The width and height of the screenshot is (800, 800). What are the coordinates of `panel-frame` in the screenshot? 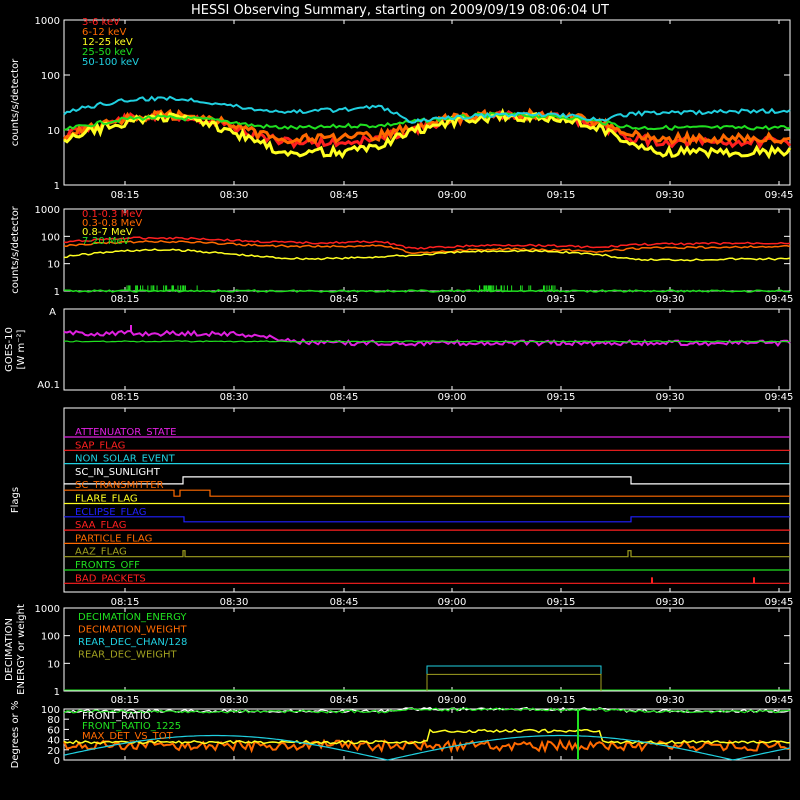 It's located at (427, 349).